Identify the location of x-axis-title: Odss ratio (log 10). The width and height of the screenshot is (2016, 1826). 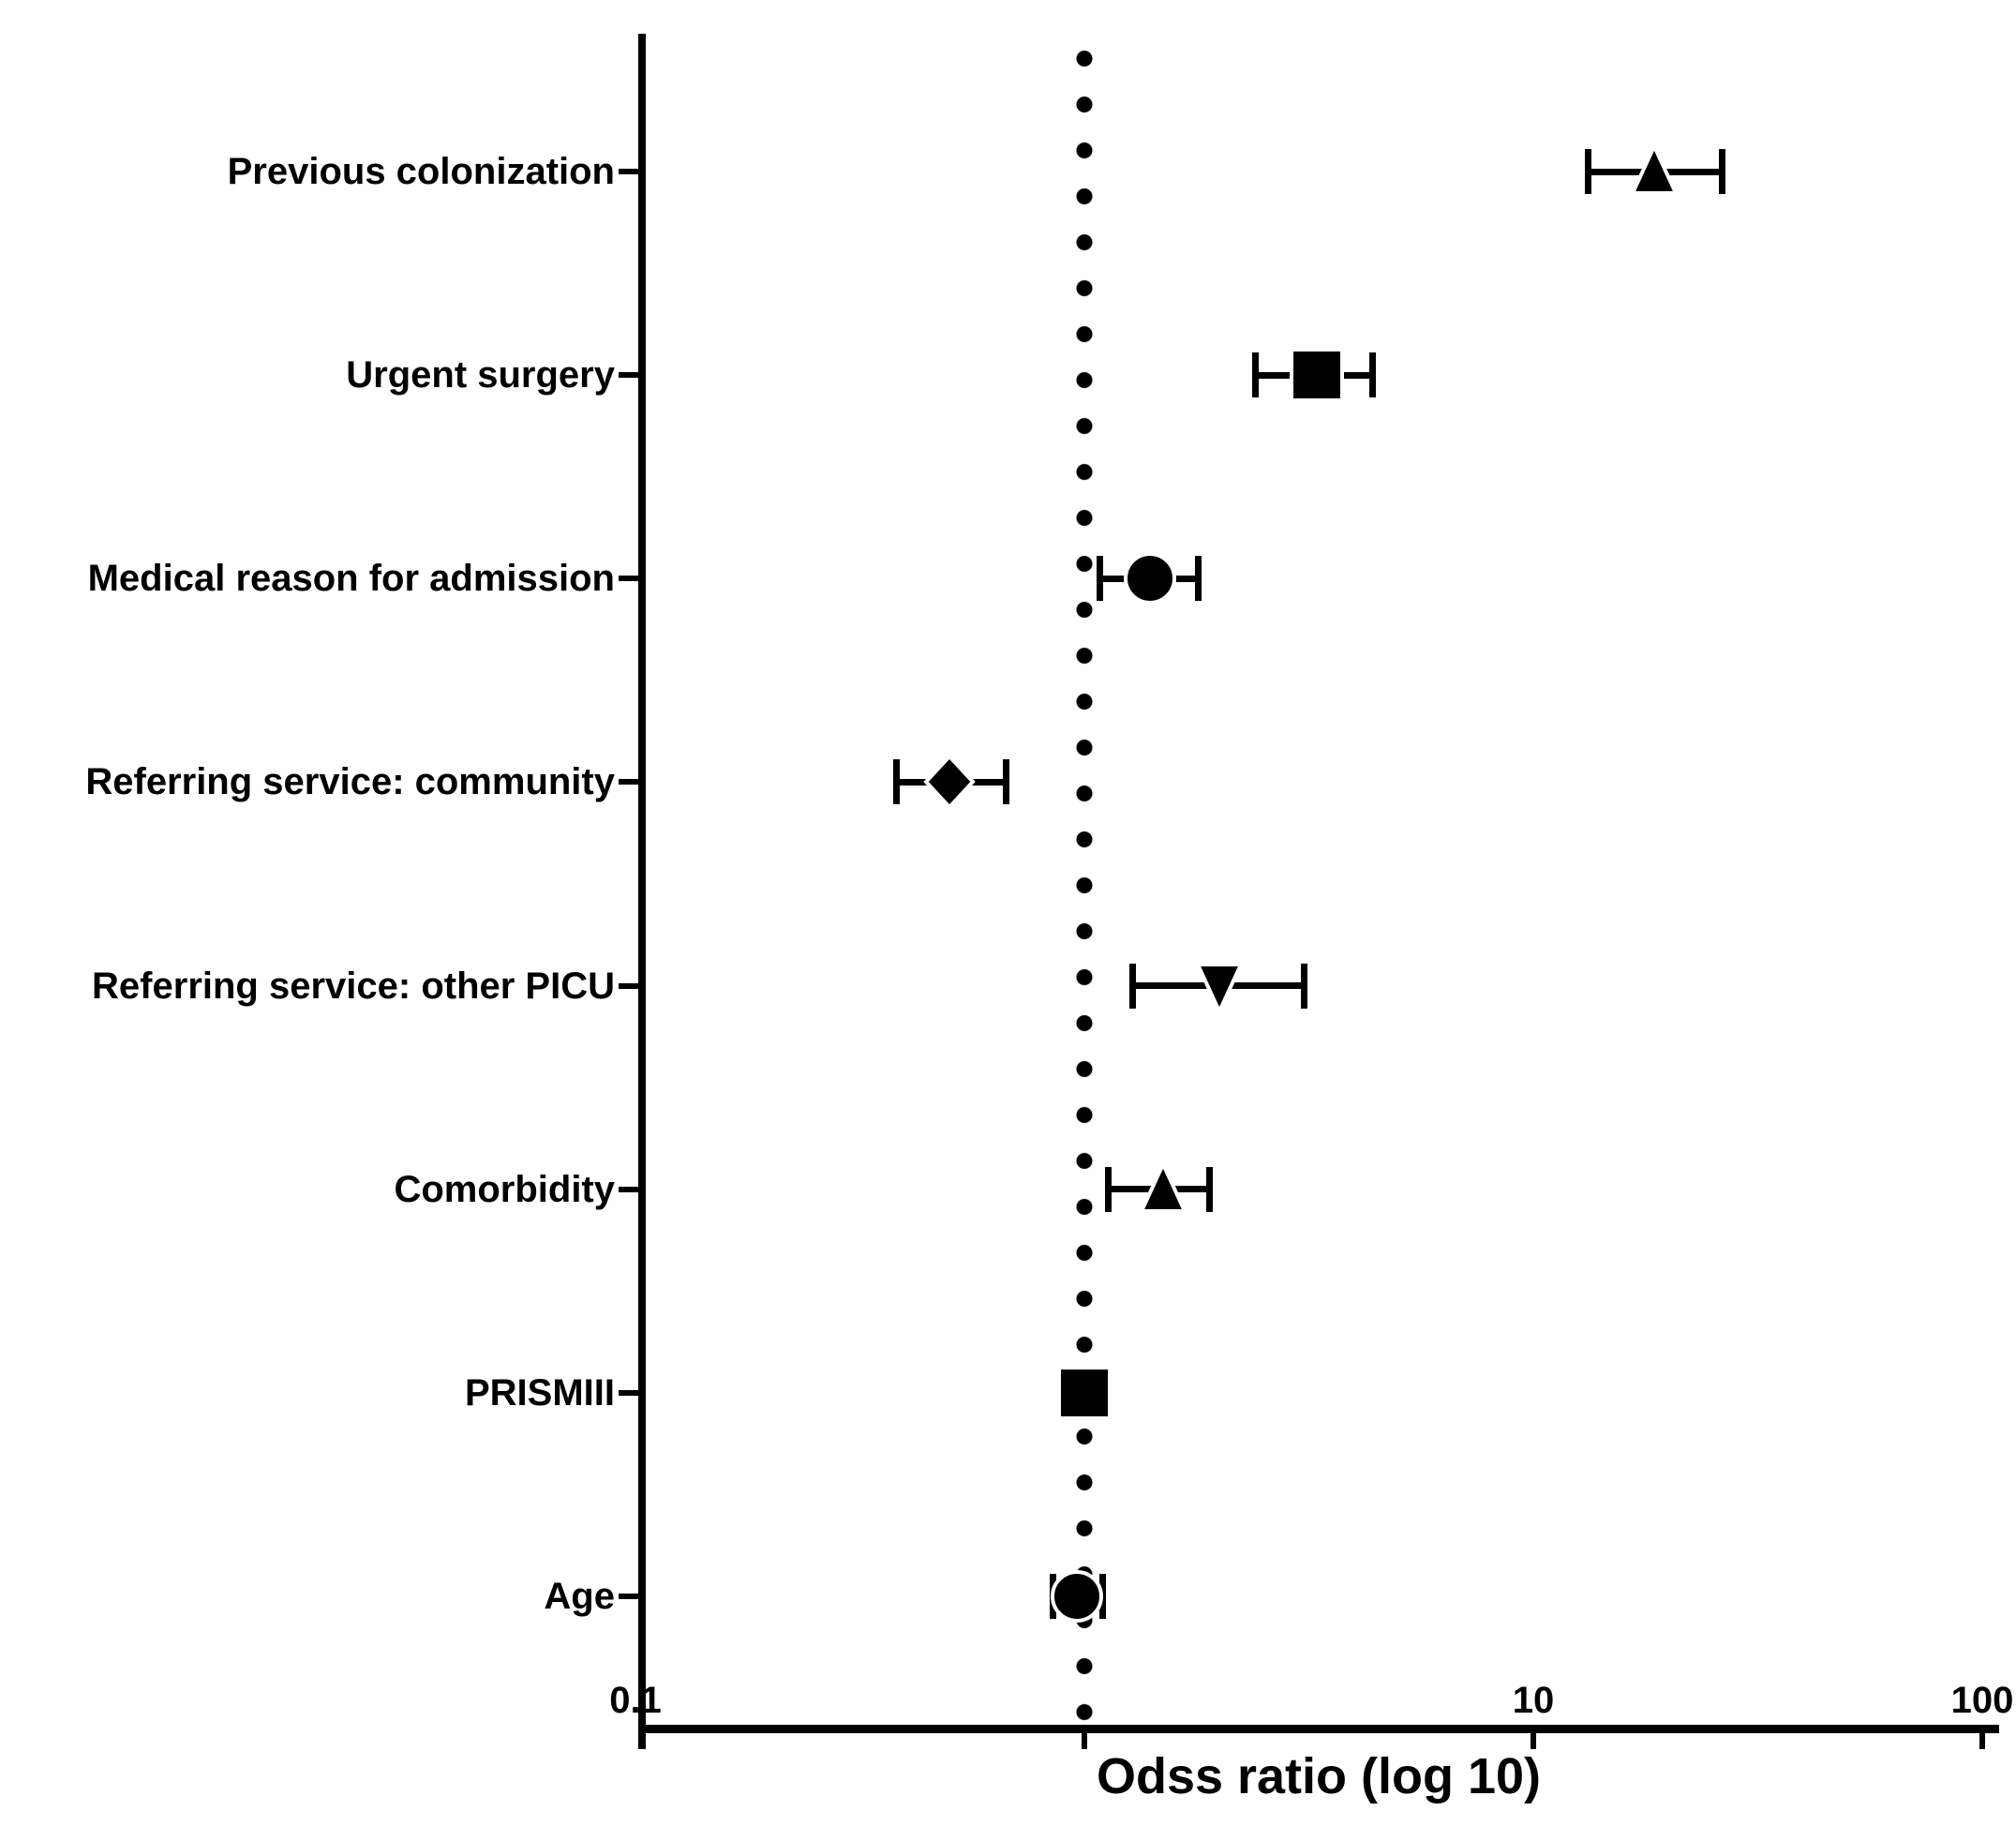
(1319, 1776).